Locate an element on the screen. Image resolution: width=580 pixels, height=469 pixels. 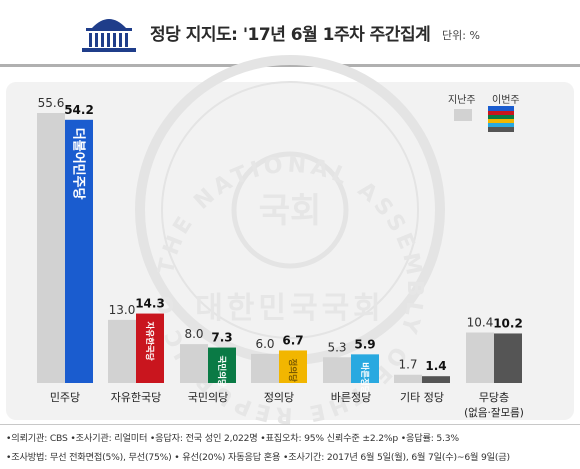
bar-party-logo-text: 더불어민주당 is located at coordinates (78, 164).